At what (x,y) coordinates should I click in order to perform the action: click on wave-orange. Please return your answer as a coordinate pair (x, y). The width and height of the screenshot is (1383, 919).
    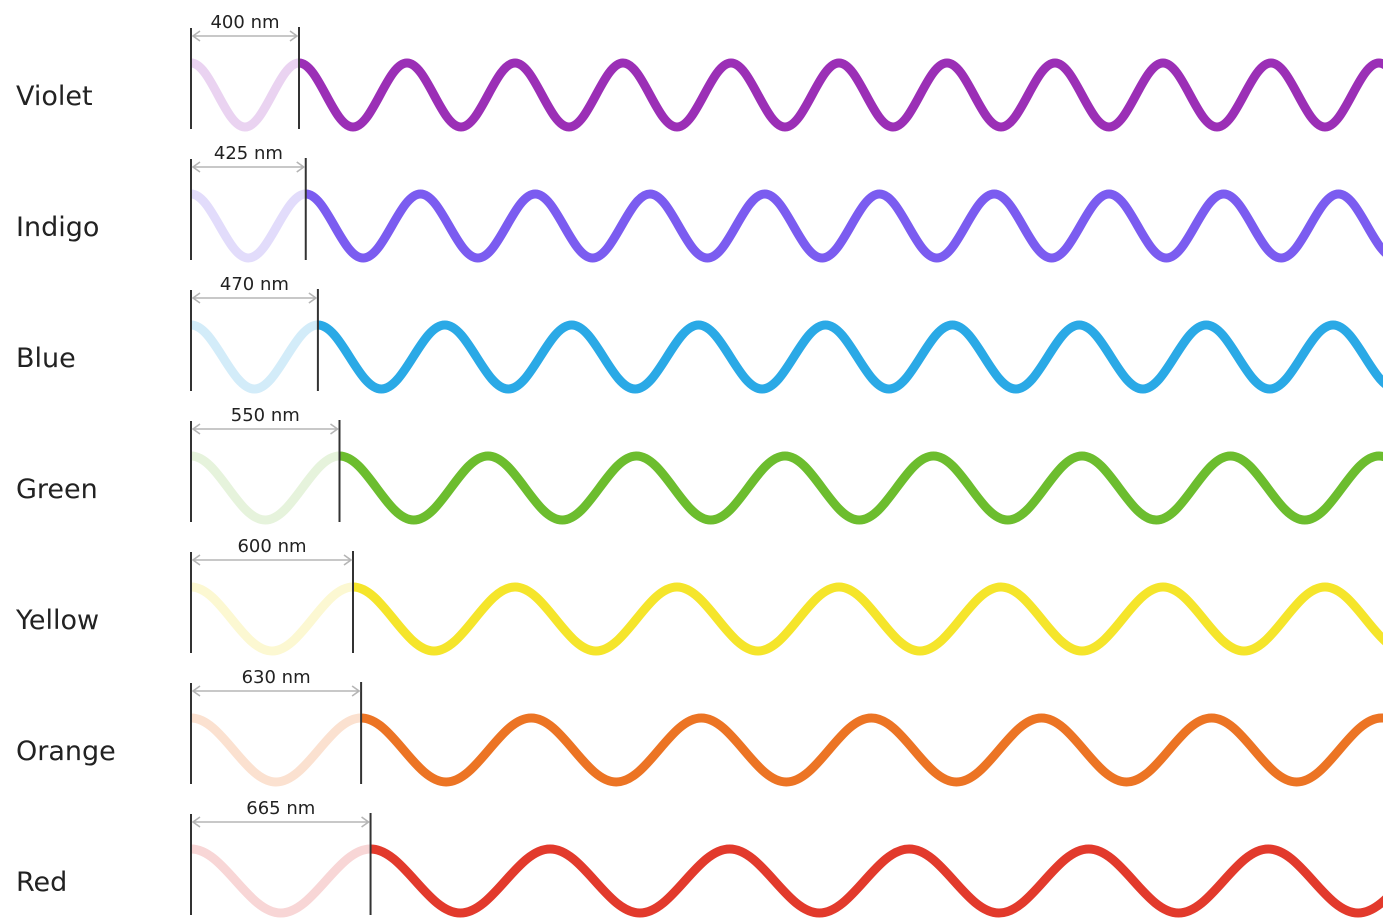
    Looking at the image, I should click on (872, 750).